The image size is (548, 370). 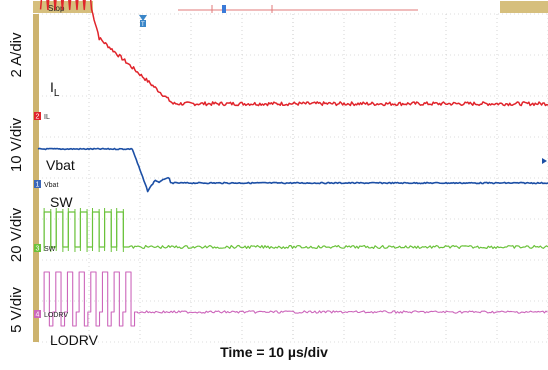 I want to click on svg-text: 4, so click(x=38, y=315).